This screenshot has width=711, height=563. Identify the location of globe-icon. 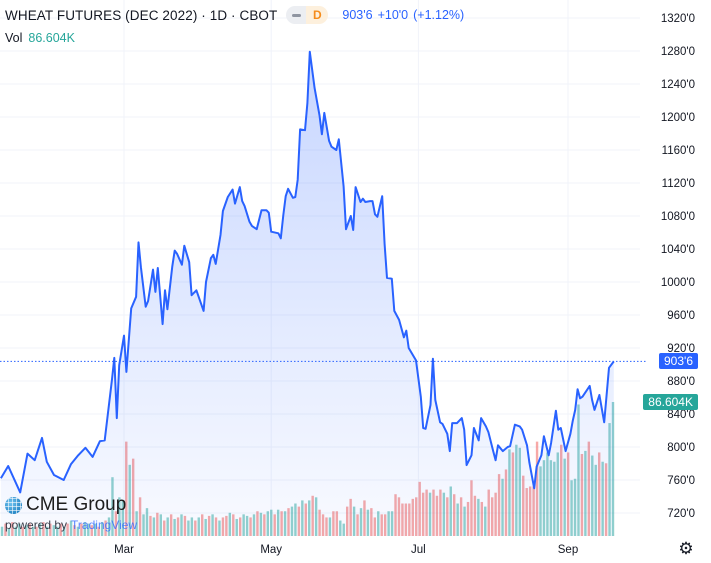
(13, 505).